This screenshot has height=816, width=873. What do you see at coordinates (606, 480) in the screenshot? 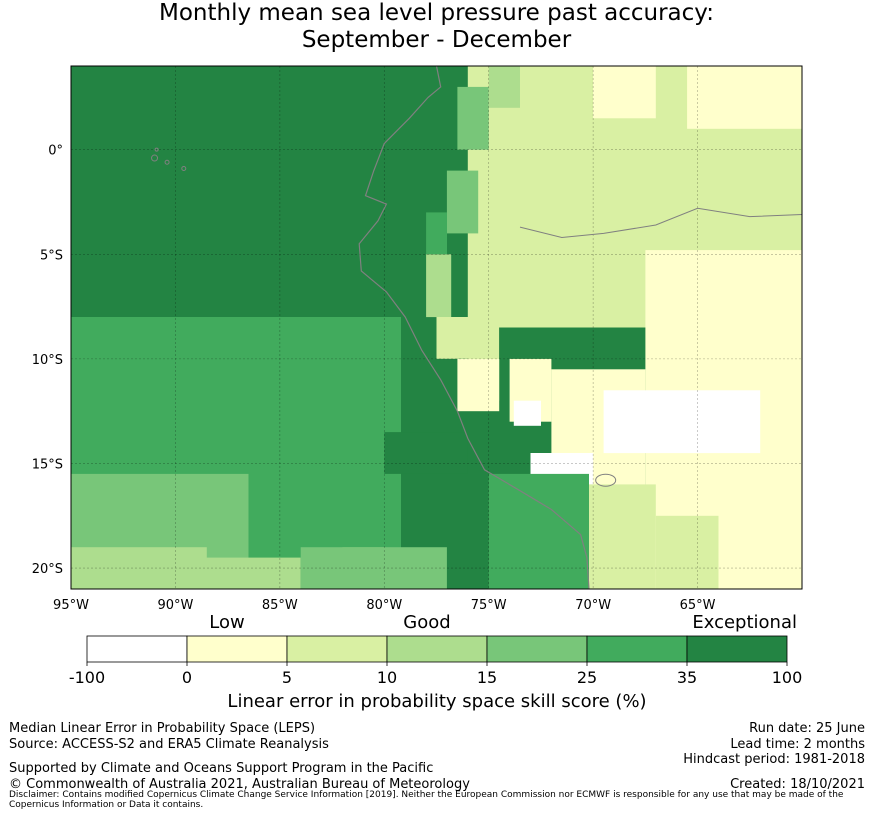
I see `lake-titicaca` at bounding box center [606, 480].